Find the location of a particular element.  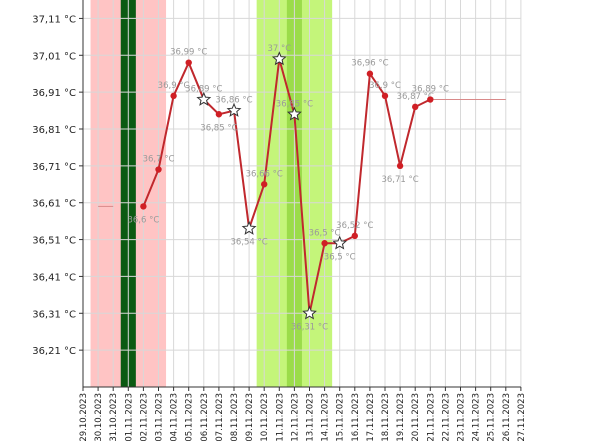

value-label: 36,96 °C is located at coordinates (369, 64).